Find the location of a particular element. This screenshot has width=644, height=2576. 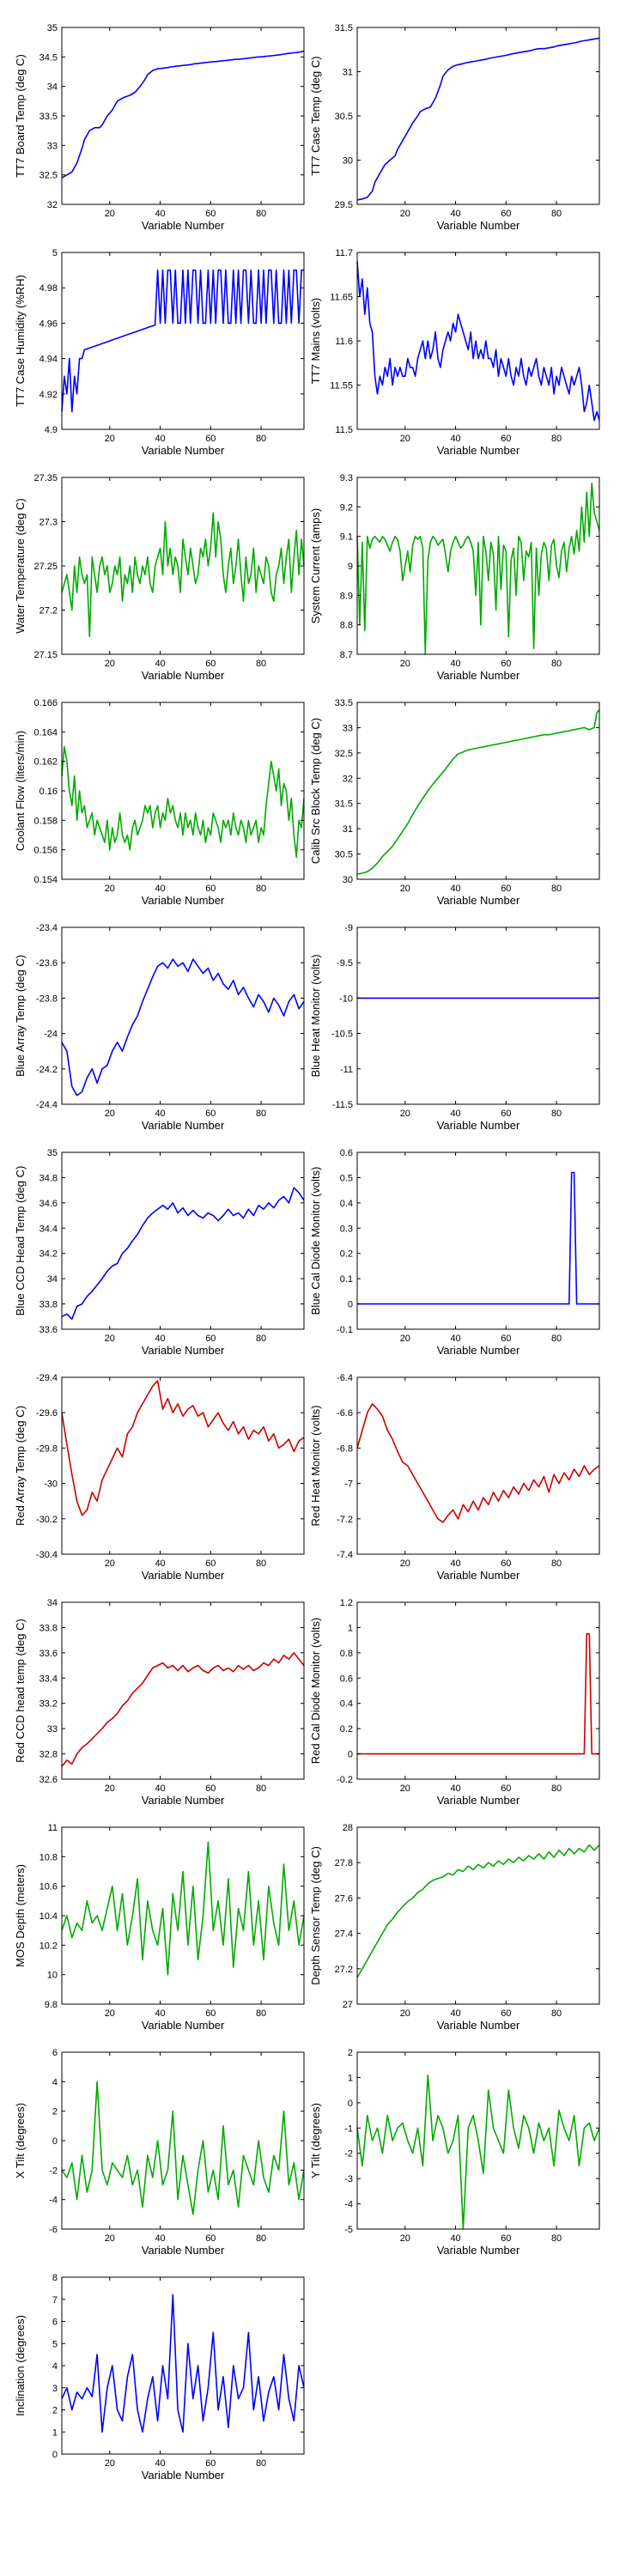

y-tick-label: -0.2 is located at coordinates (345, 1780).